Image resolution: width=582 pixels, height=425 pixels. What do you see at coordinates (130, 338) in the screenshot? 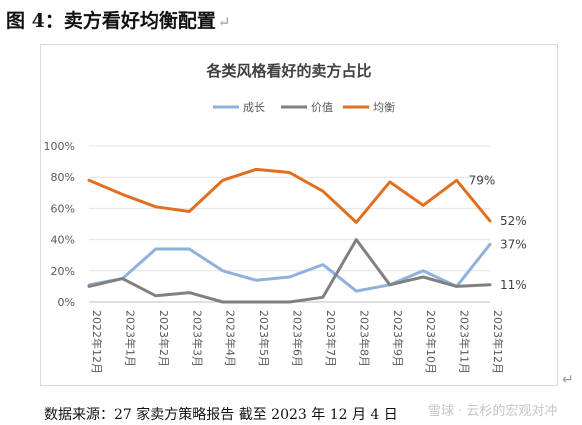
I see `x-tick-label: 2023年1月` at bounding box center [130, 338].